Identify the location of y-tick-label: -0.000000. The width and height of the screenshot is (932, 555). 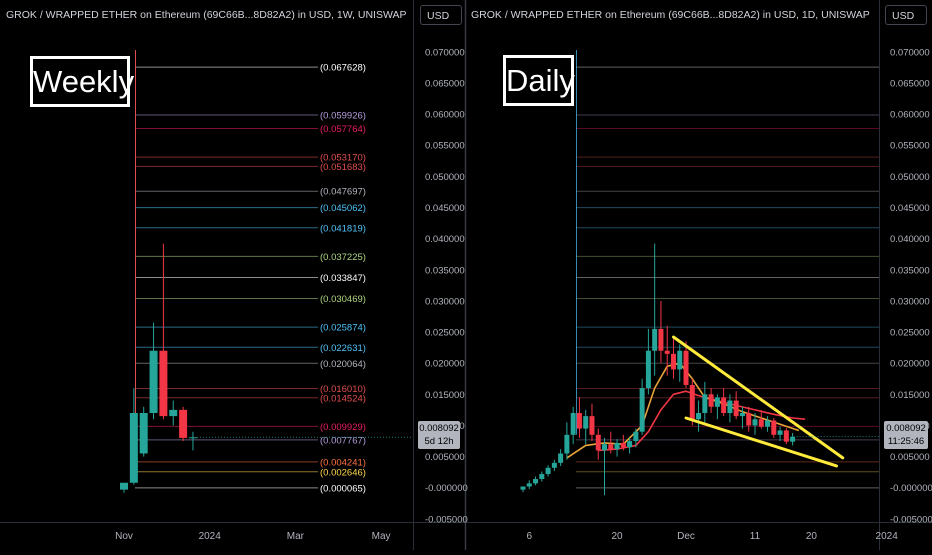
(446, 488).